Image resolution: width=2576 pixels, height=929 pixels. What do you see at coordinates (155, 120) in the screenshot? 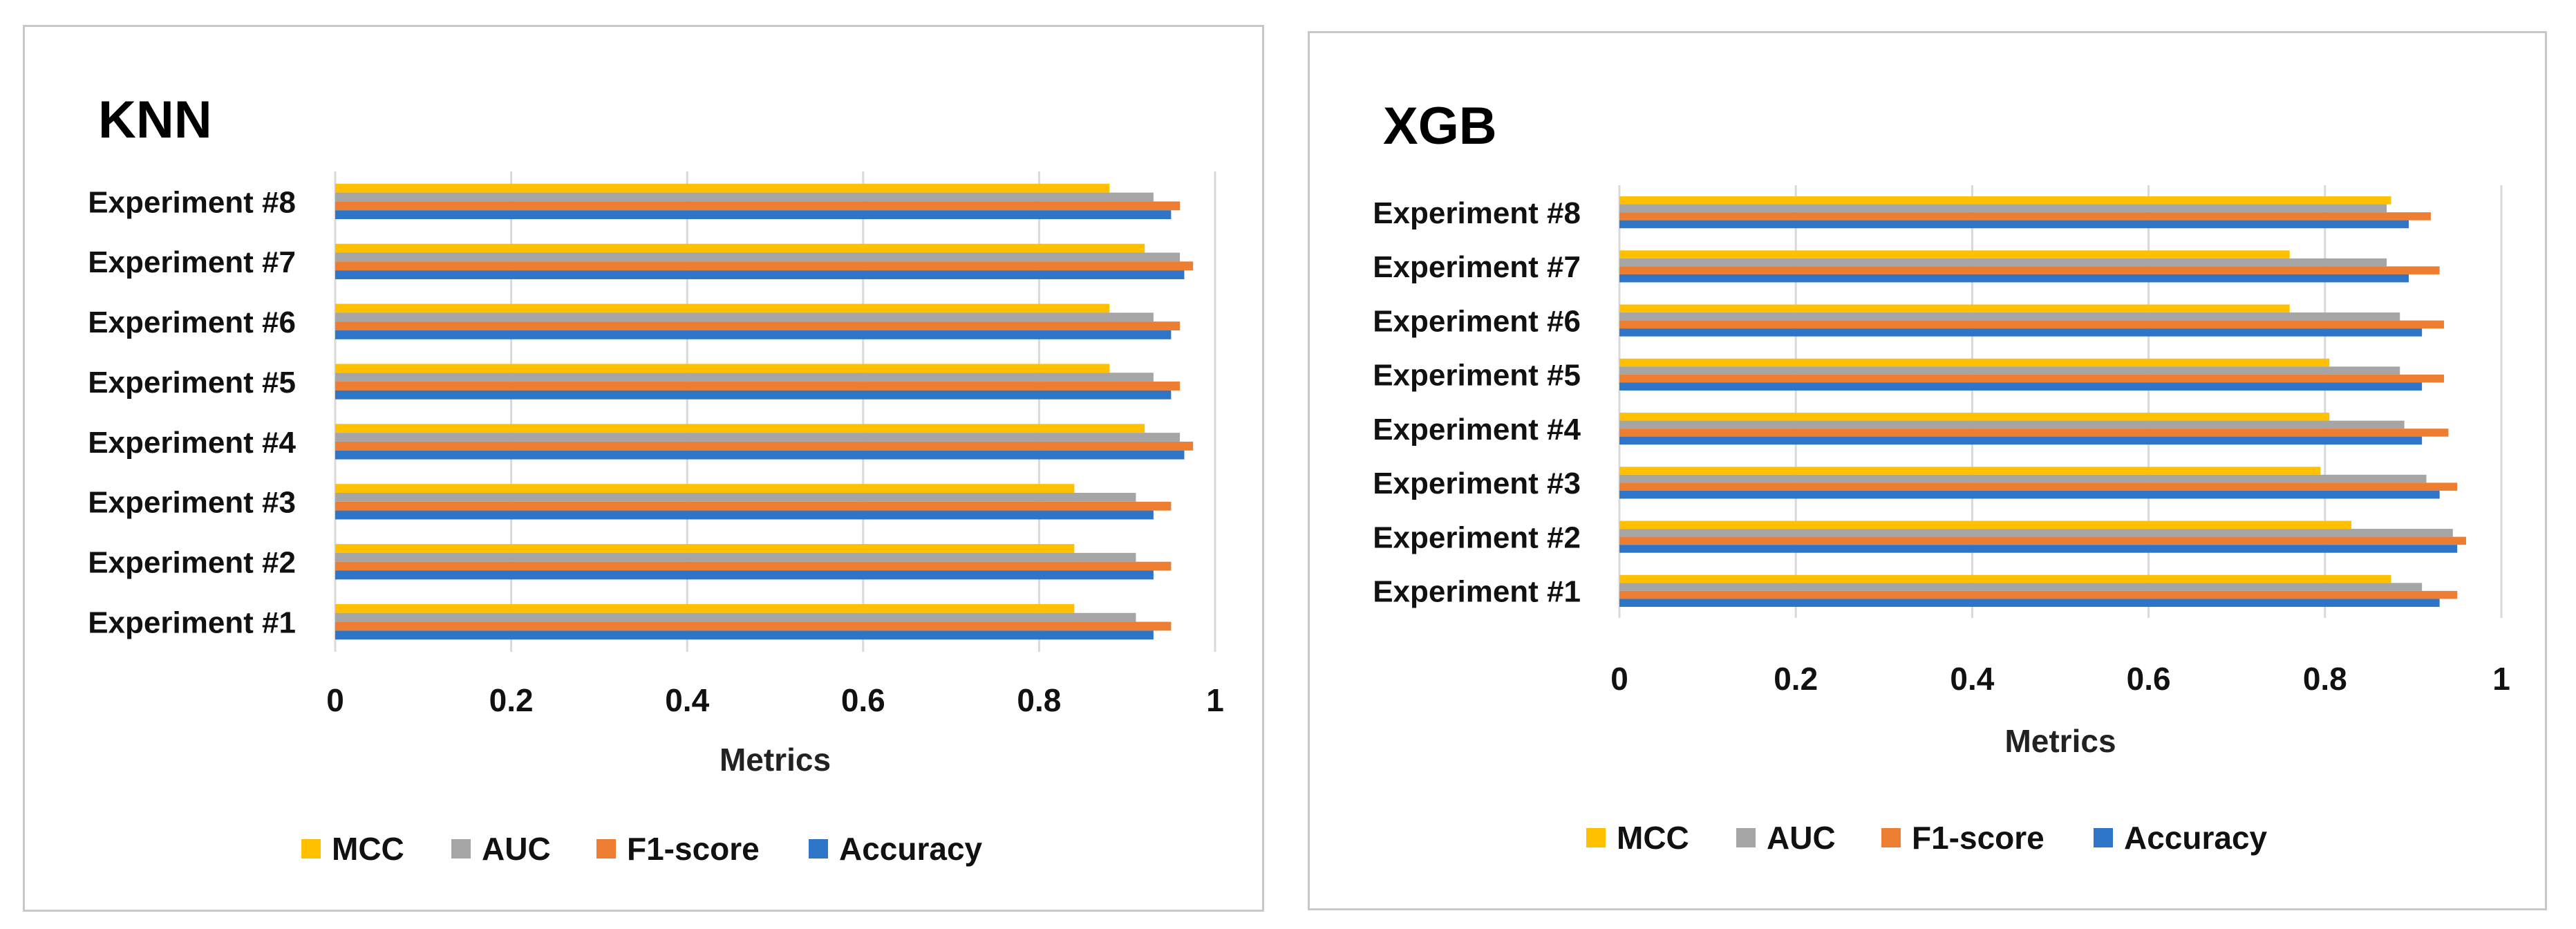
I see `chart-title: KNN` at bounding box center [155, 120].